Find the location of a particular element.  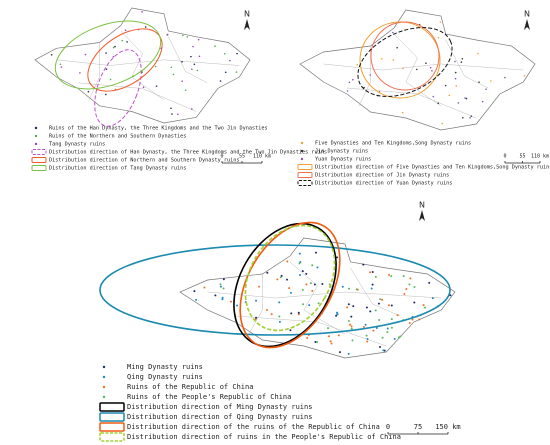

scale-label: 75 is located at coordinates (418, 427).